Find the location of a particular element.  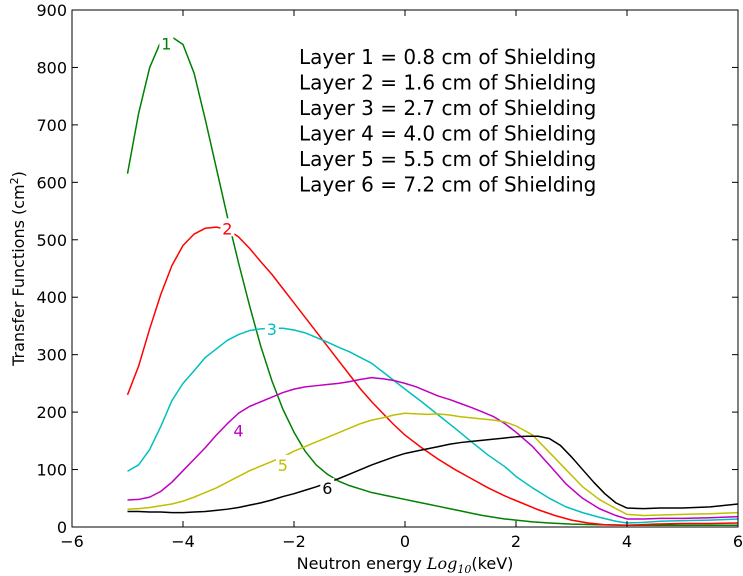

x-axis-label-prefix: Neutron energy is located at coordinates (362, 563).